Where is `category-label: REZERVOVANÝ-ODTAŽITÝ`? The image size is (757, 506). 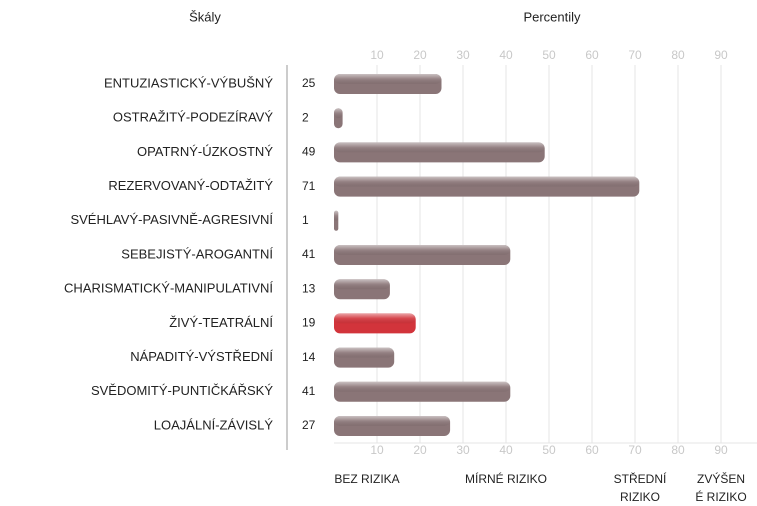
category-label: REZERVOVANÝ-ODTAŽITÝ is located at coordinates (190, 185).